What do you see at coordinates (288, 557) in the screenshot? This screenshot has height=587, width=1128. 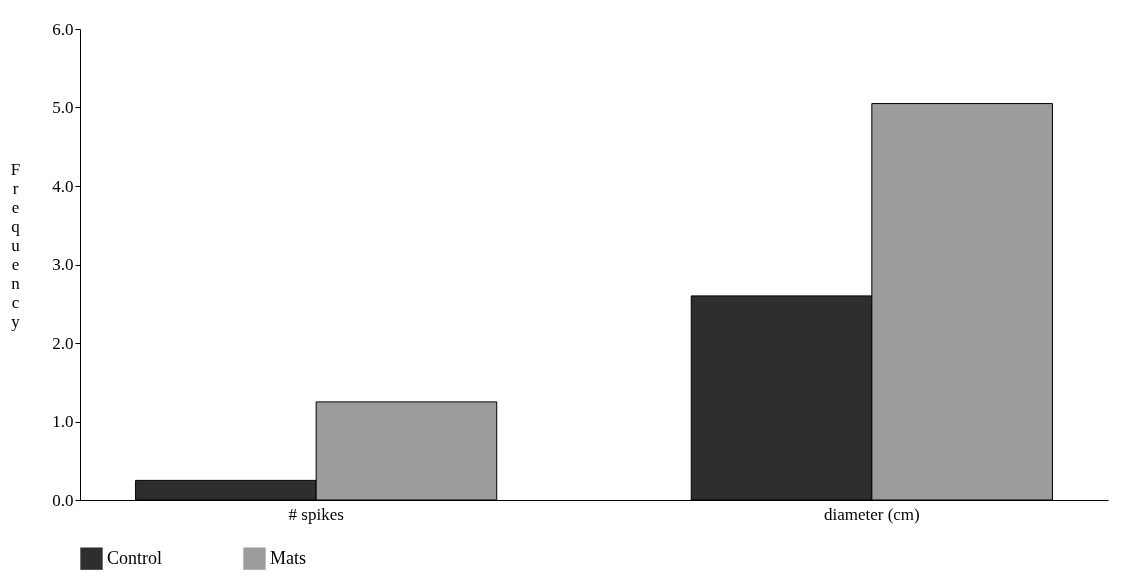 I see `legend-label: Mats` at bounding box center [288, 557].